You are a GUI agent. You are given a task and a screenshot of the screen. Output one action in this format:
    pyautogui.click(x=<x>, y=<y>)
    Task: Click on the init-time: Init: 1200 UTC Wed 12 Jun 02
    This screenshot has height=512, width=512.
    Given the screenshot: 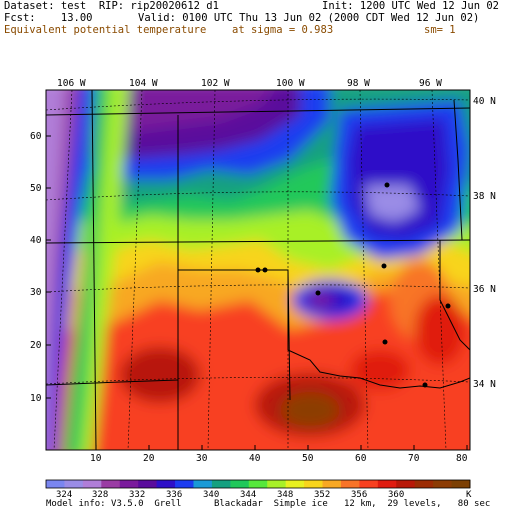 What is the action you would take?
    pyautogui.click(x=411, y=6)
    